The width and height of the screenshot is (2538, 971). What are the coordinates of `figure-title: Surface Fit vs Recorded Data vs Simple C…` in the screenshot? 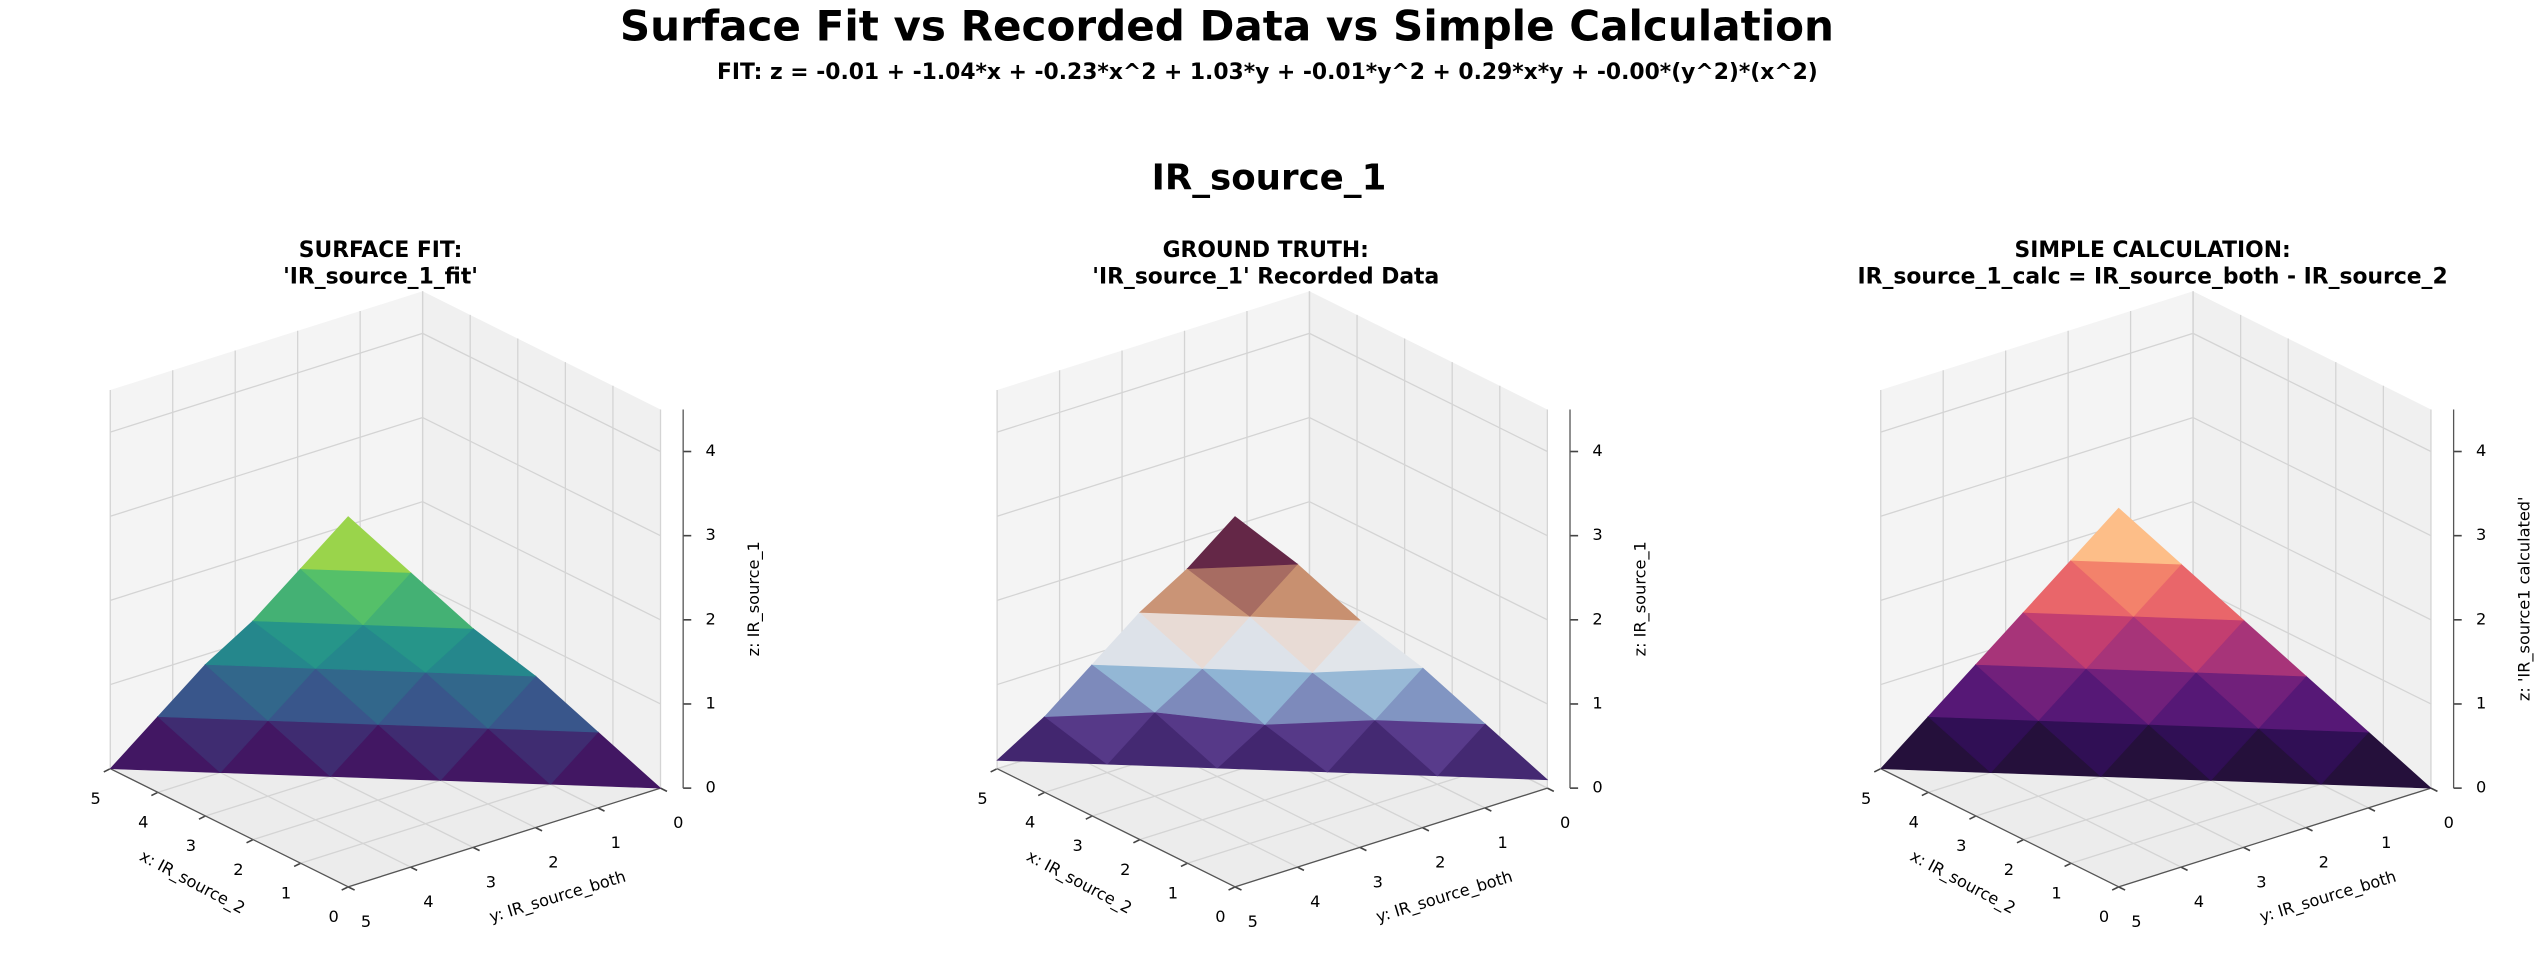 It's located at (1227, 26).